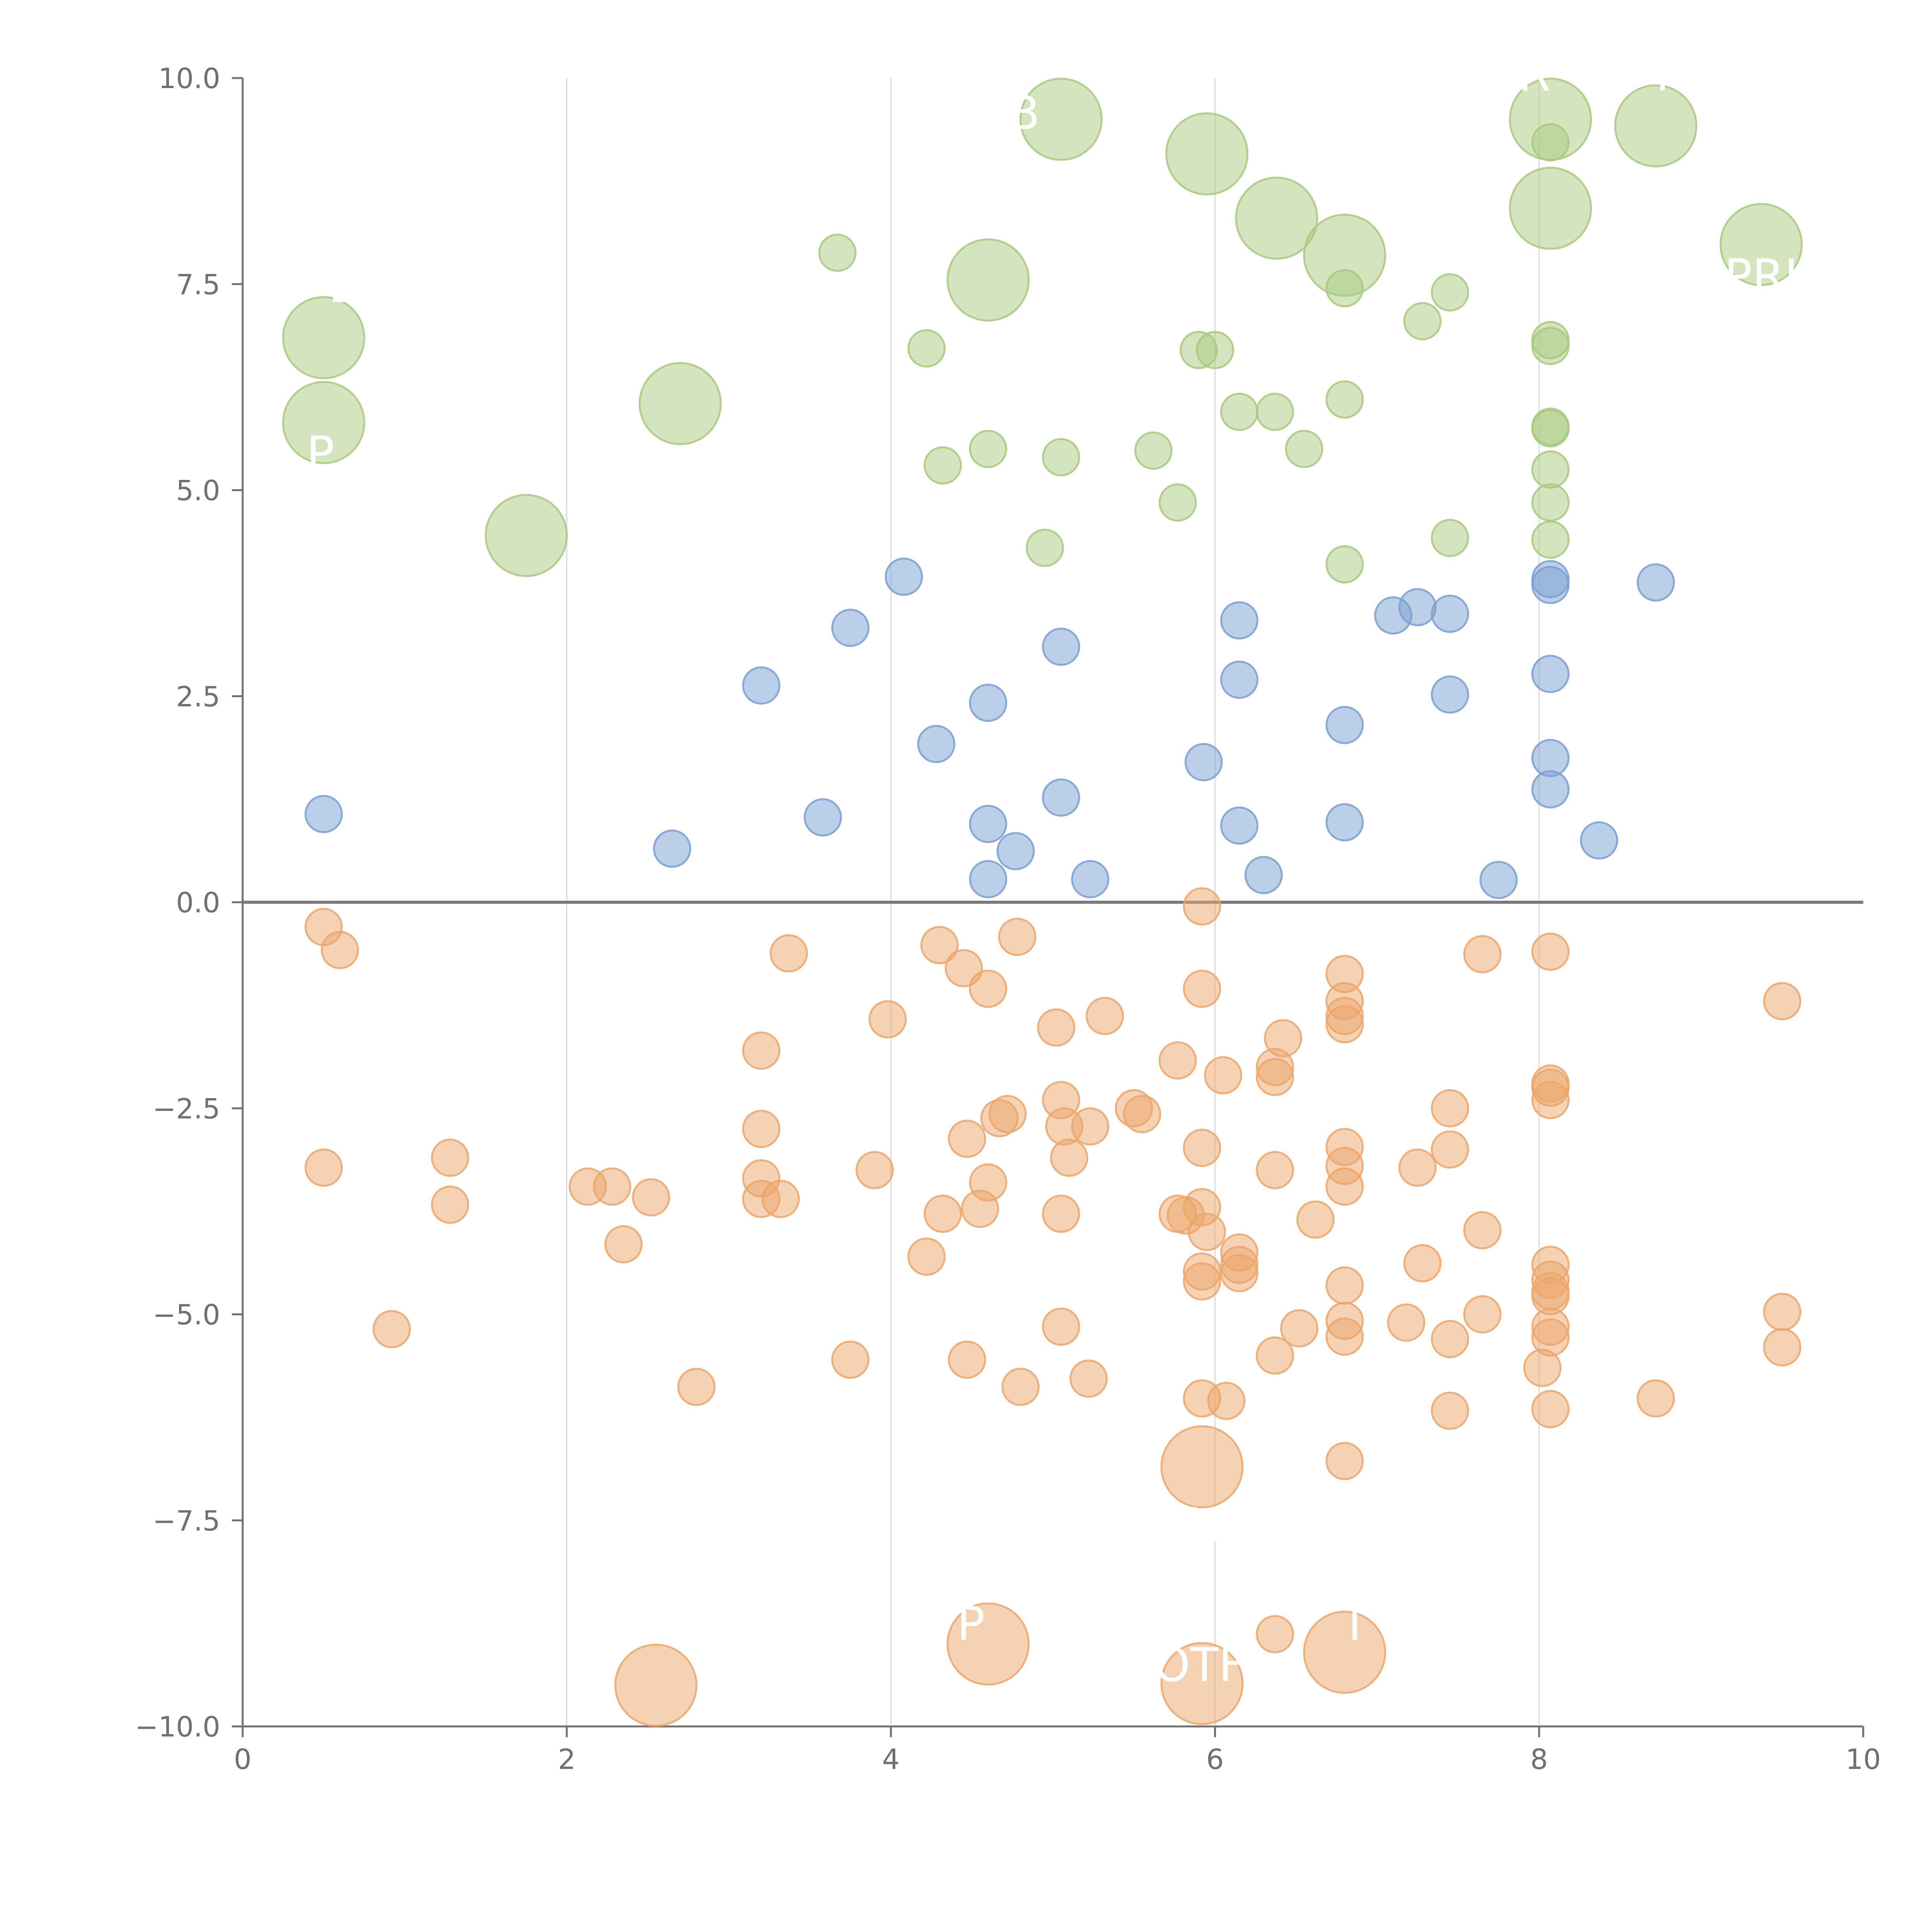  Describe the element at coordinates (891, 1759) in the screenshot. I see `x-tick-label: 4` at that location.